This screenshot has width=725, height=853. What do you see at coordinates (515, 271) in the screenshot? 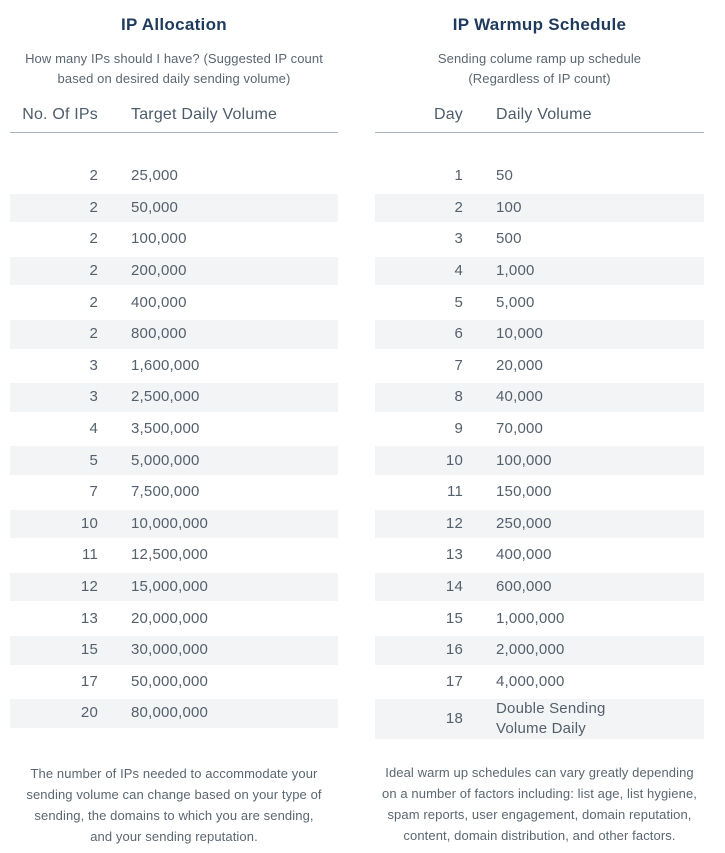
I see `row-value-cell: 1,000` at bounding box center [515, 271].